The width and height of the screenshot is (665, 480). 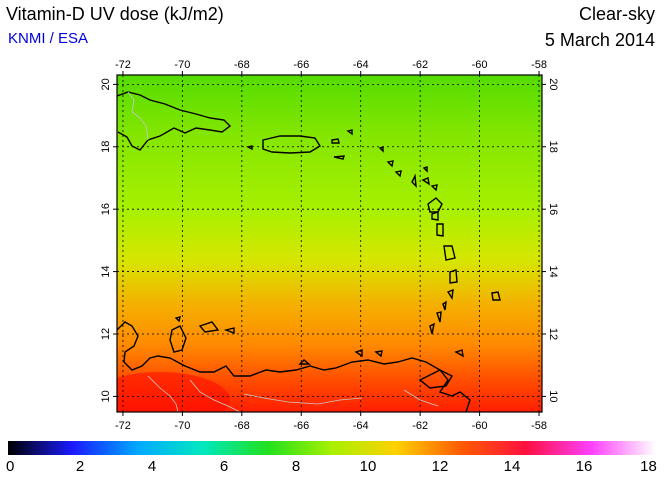 I want to click on lon-label-bottom: -68, so click(x=242, y=426).